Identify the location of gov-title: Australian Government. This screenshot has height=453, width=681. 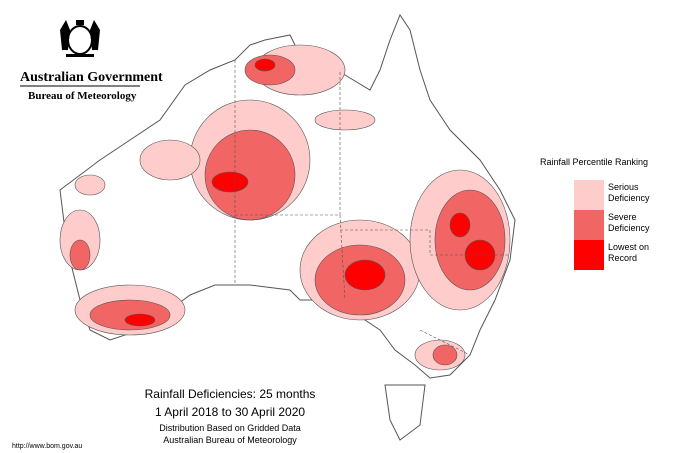
(91, 77).